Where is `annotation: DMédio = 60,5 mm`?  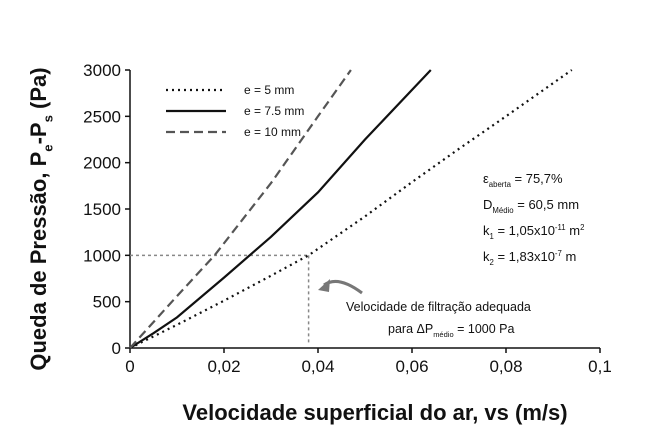 annotation: DMédio = 60,5 mm is located at coordinates (531, 206).